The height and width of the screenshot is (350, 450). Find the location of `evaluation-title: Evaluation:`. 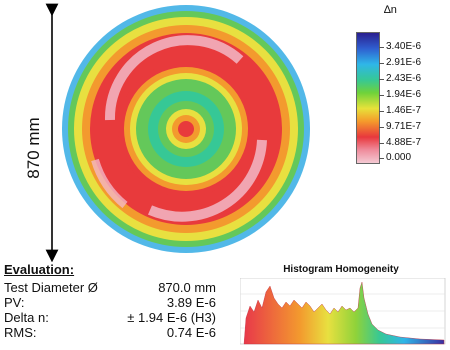

evaluation-title: Evaluation: is located at coordinates (39, 269).